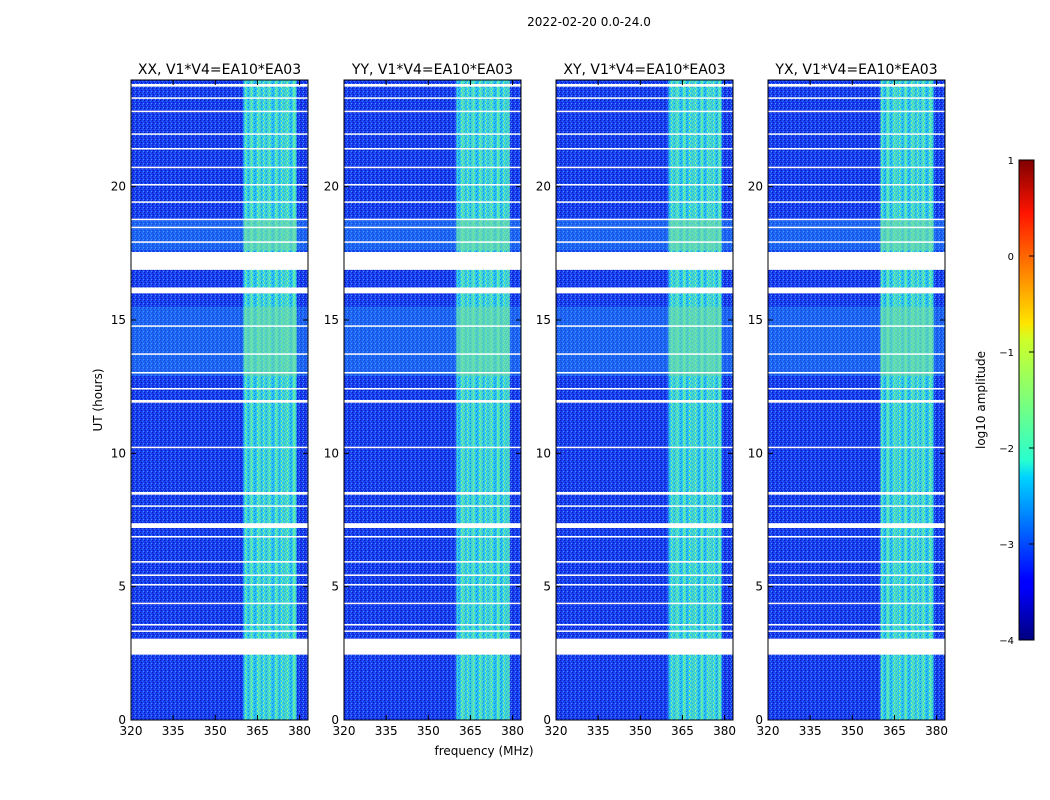  I want to click on figure-suptitle: 2022-02-20 0.0-24.0, so click(589, 22).